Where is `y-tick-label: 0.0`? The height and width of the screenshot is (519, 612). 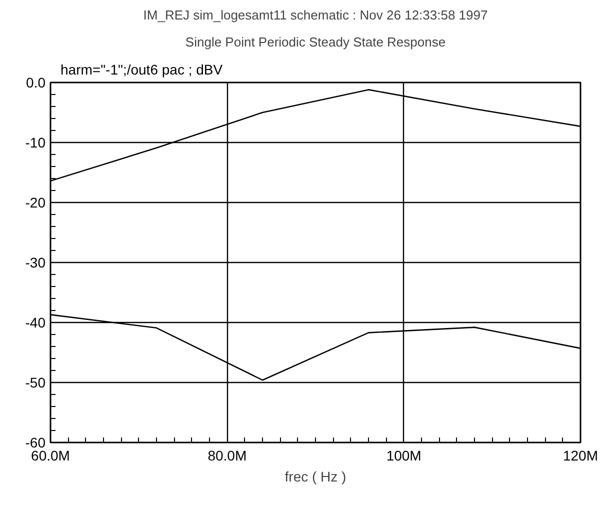 y-tick-label: 0.0 is located at coordinates (36, 82).